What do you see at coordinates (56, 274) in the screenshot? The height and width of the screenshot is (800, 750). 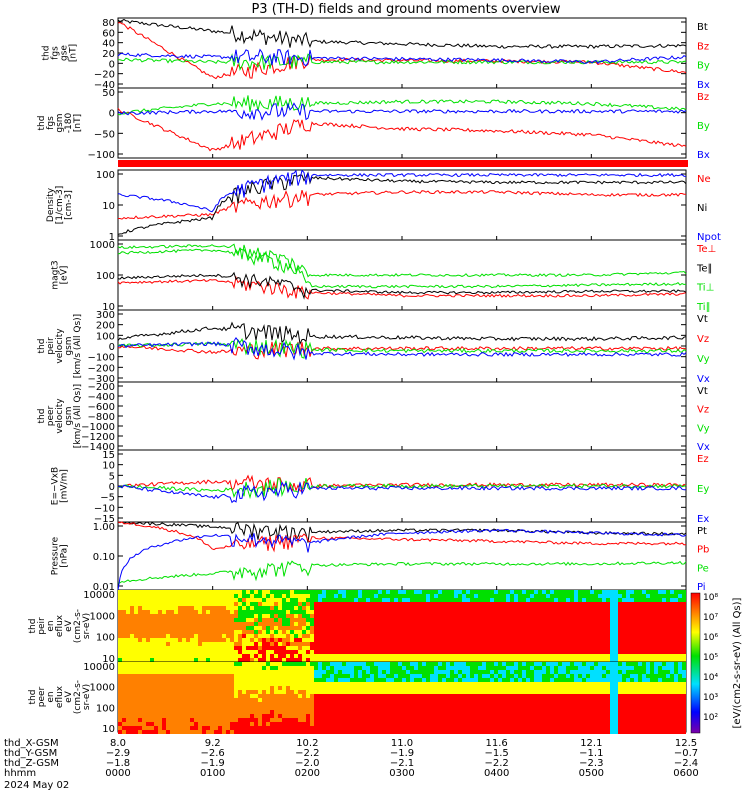 I see `y-axis-label-line: magt3` at bounding box center [56, 274].